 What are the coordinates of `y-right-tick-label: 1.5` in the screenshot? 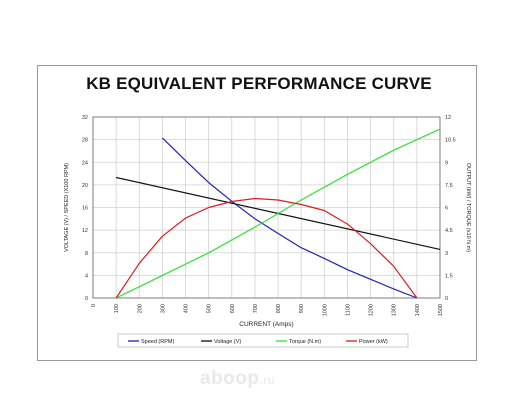 It's located at (449, 276).